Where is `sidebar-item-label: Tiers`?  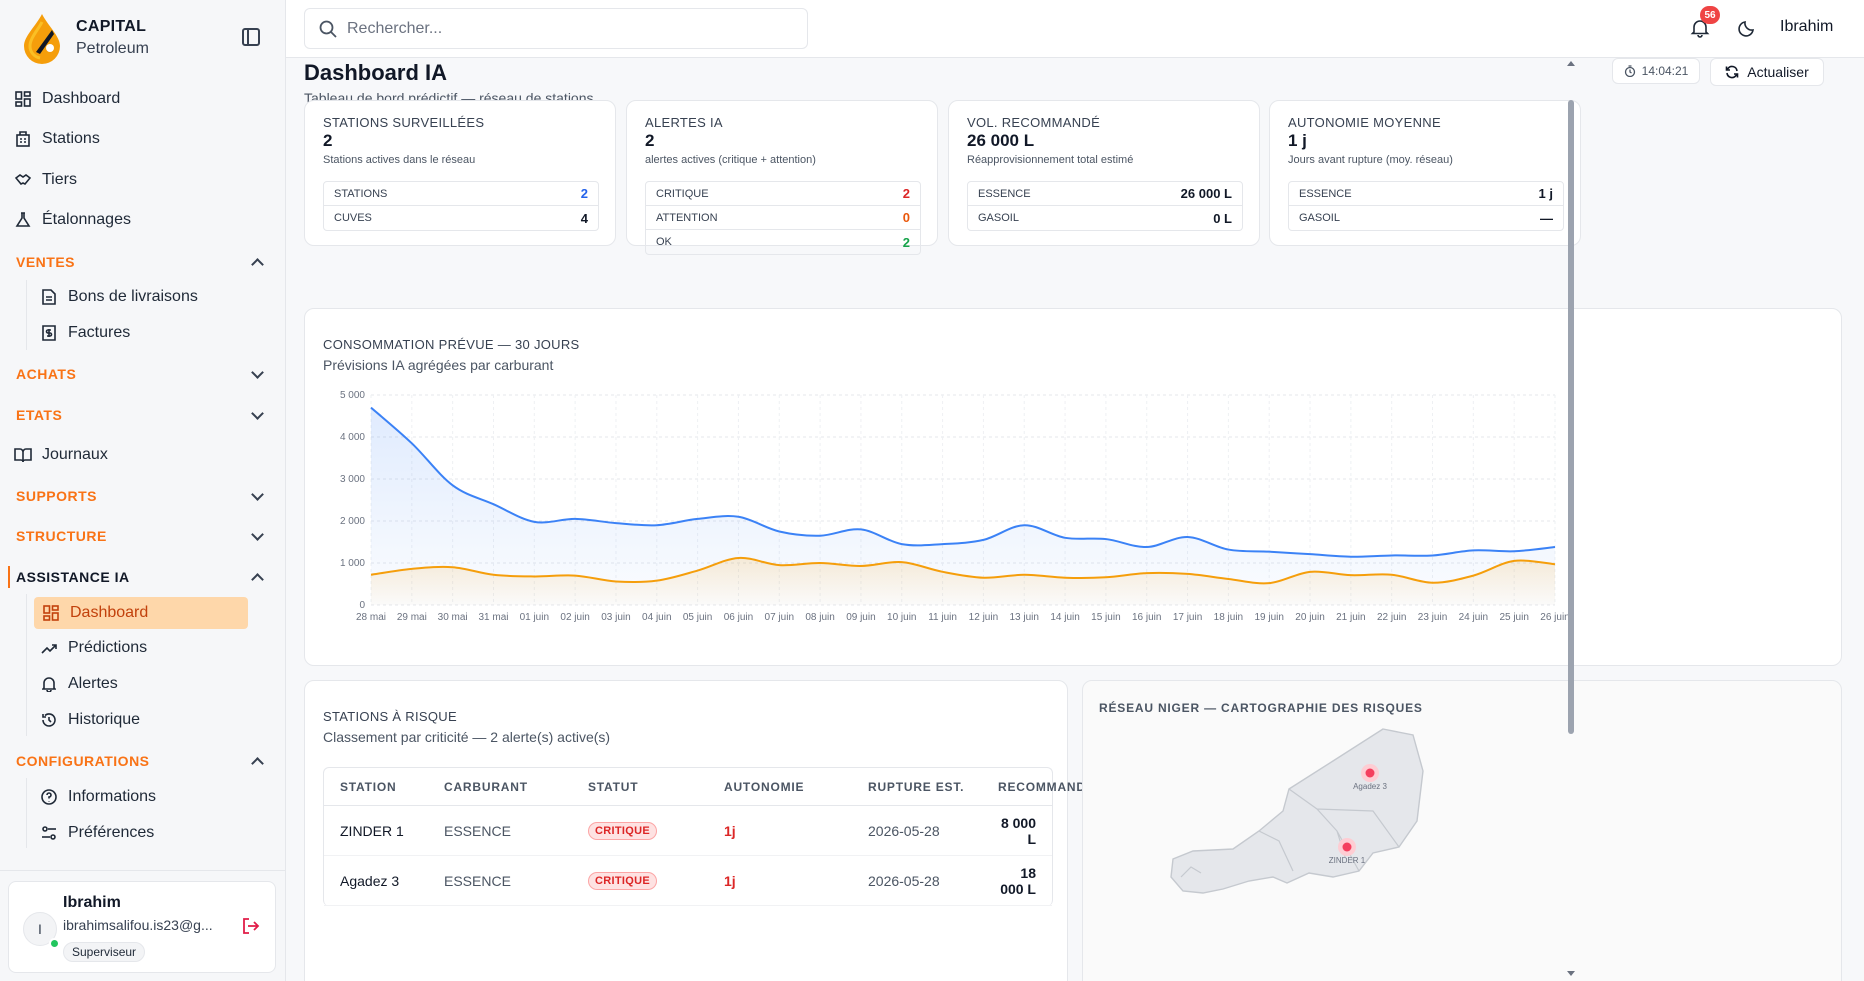
sidebar-item-label: Tiers is located at coordinates (59, 179).